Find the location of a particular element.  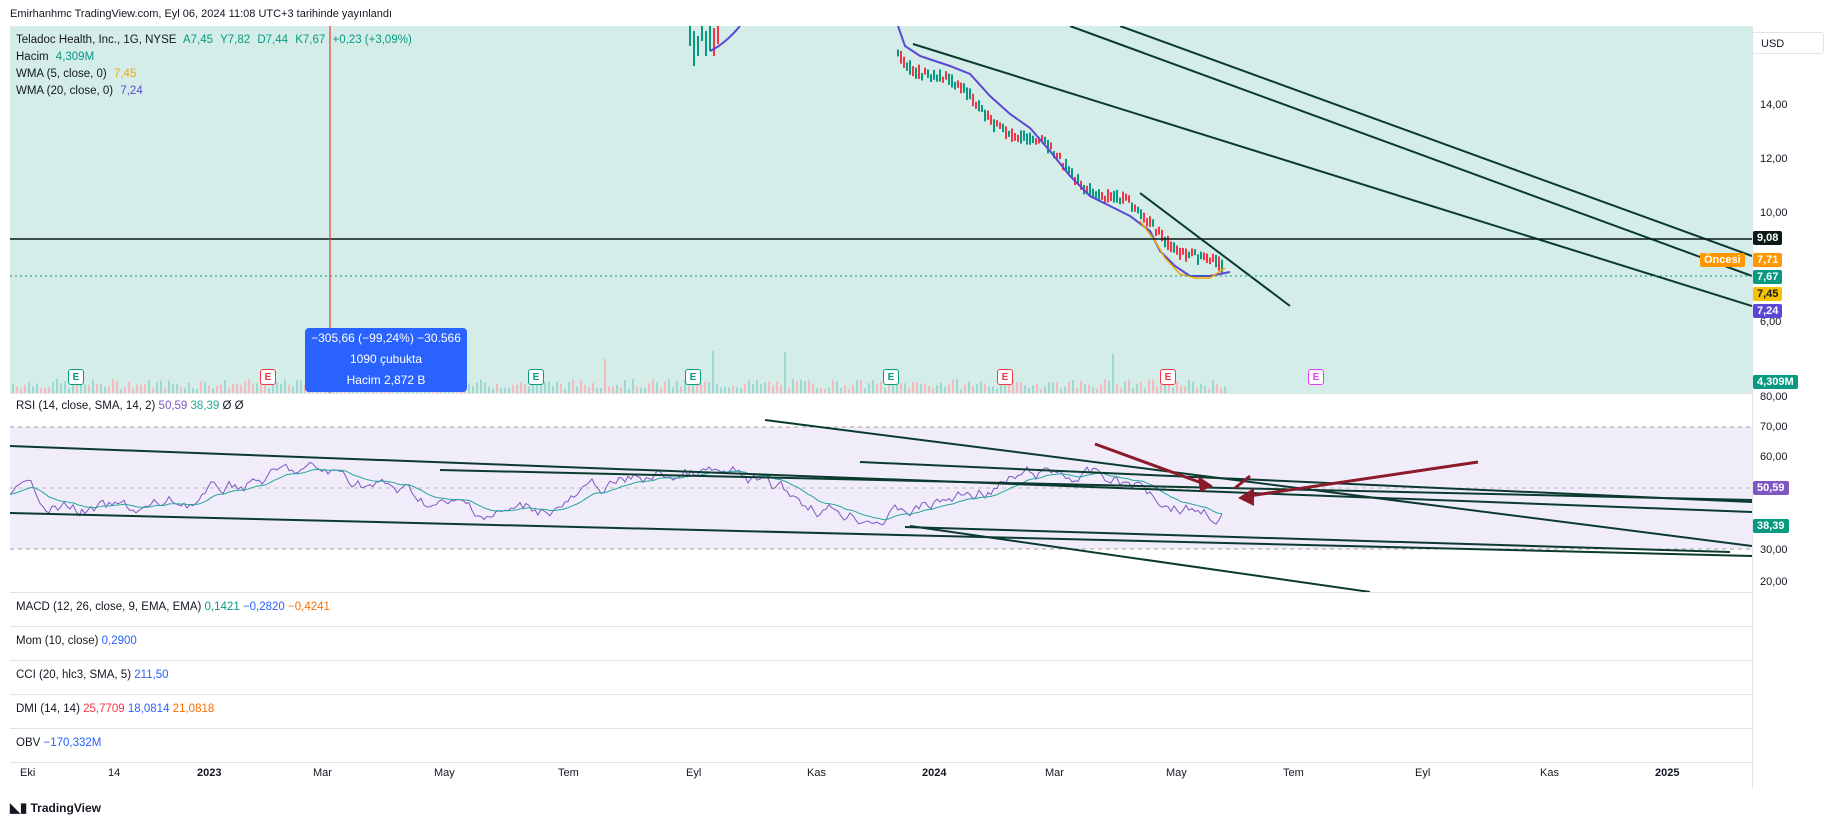

time-label: Kas is located at coordinates (816, 773).